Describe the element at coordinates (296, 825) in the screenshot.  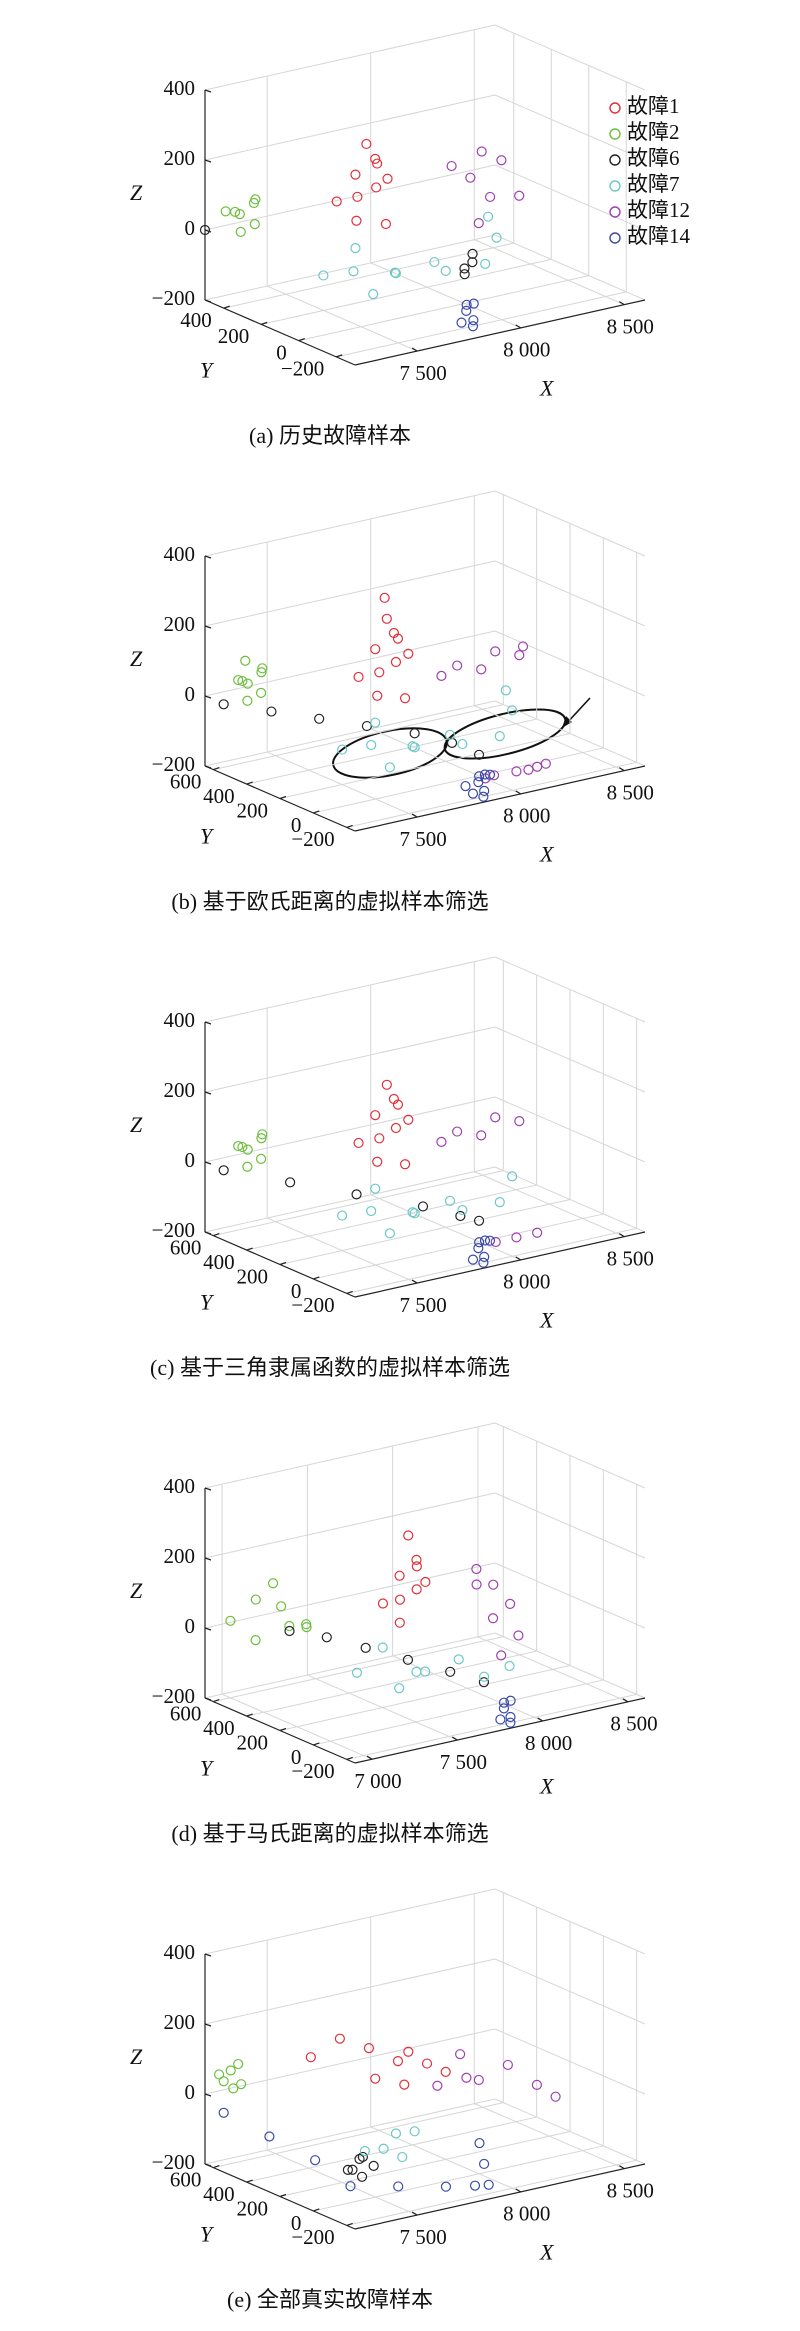
I see `y-tick-label: 0` at that location.